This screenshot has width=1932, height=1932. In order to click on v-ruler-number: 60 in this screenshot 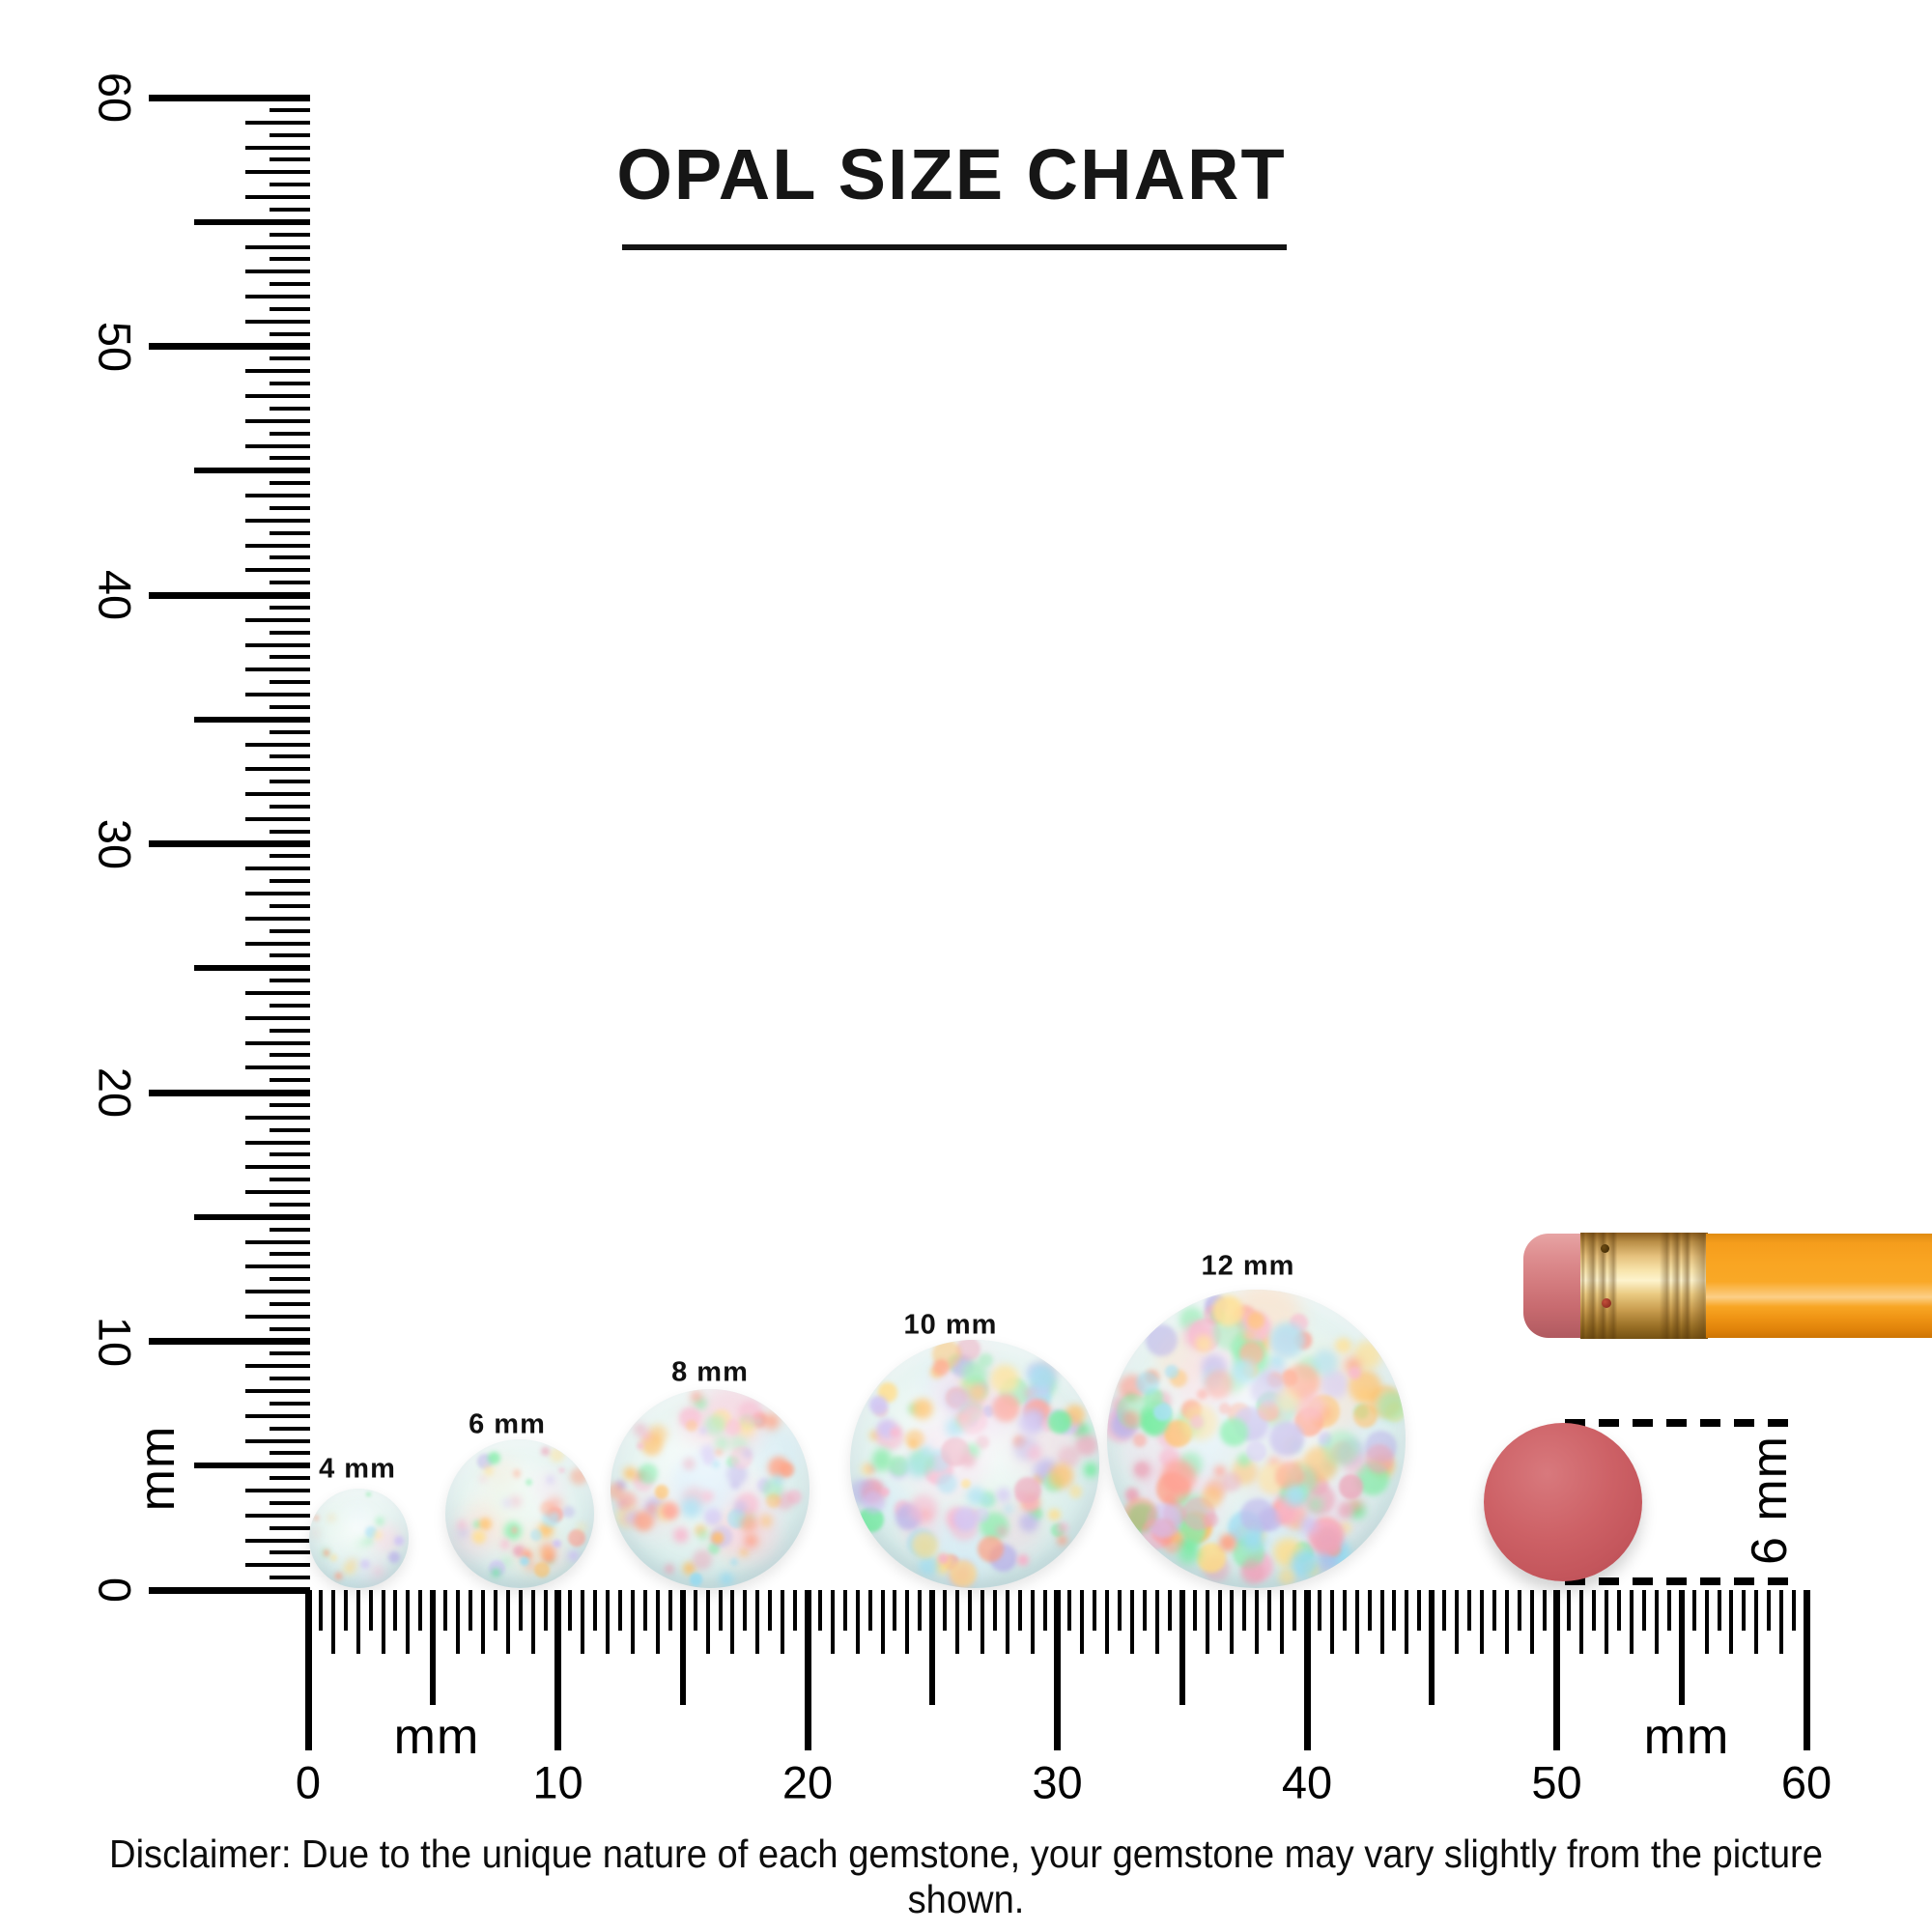, I will do `click(115, 97)`.